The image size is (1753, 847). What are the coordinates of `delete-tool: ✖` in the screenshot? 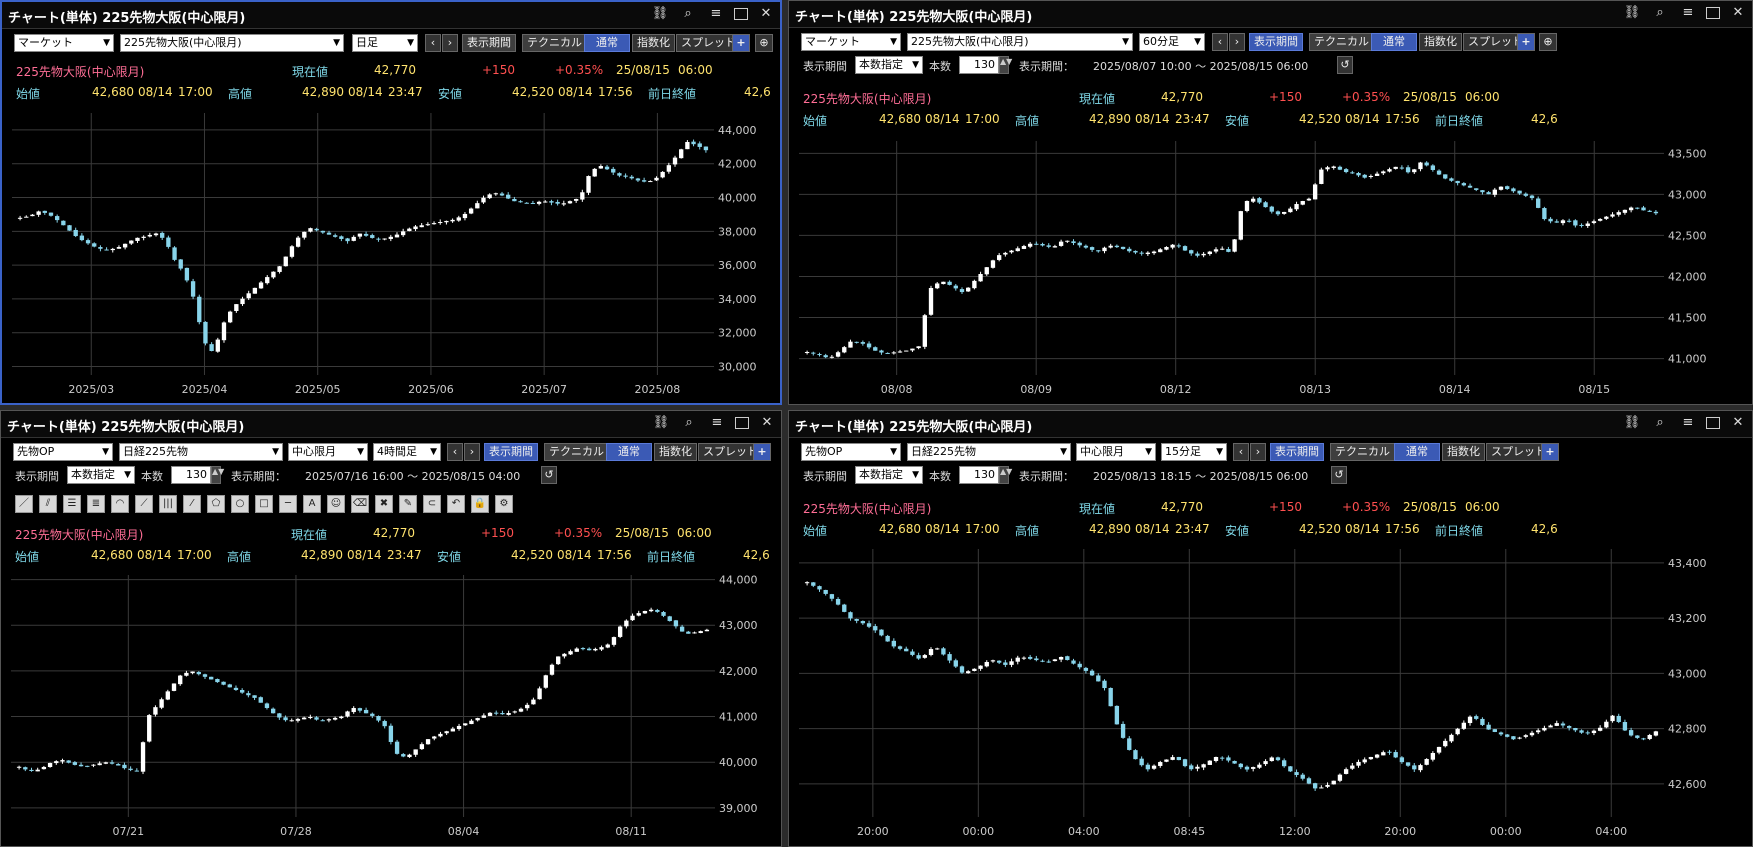 It's located at (384, 504).